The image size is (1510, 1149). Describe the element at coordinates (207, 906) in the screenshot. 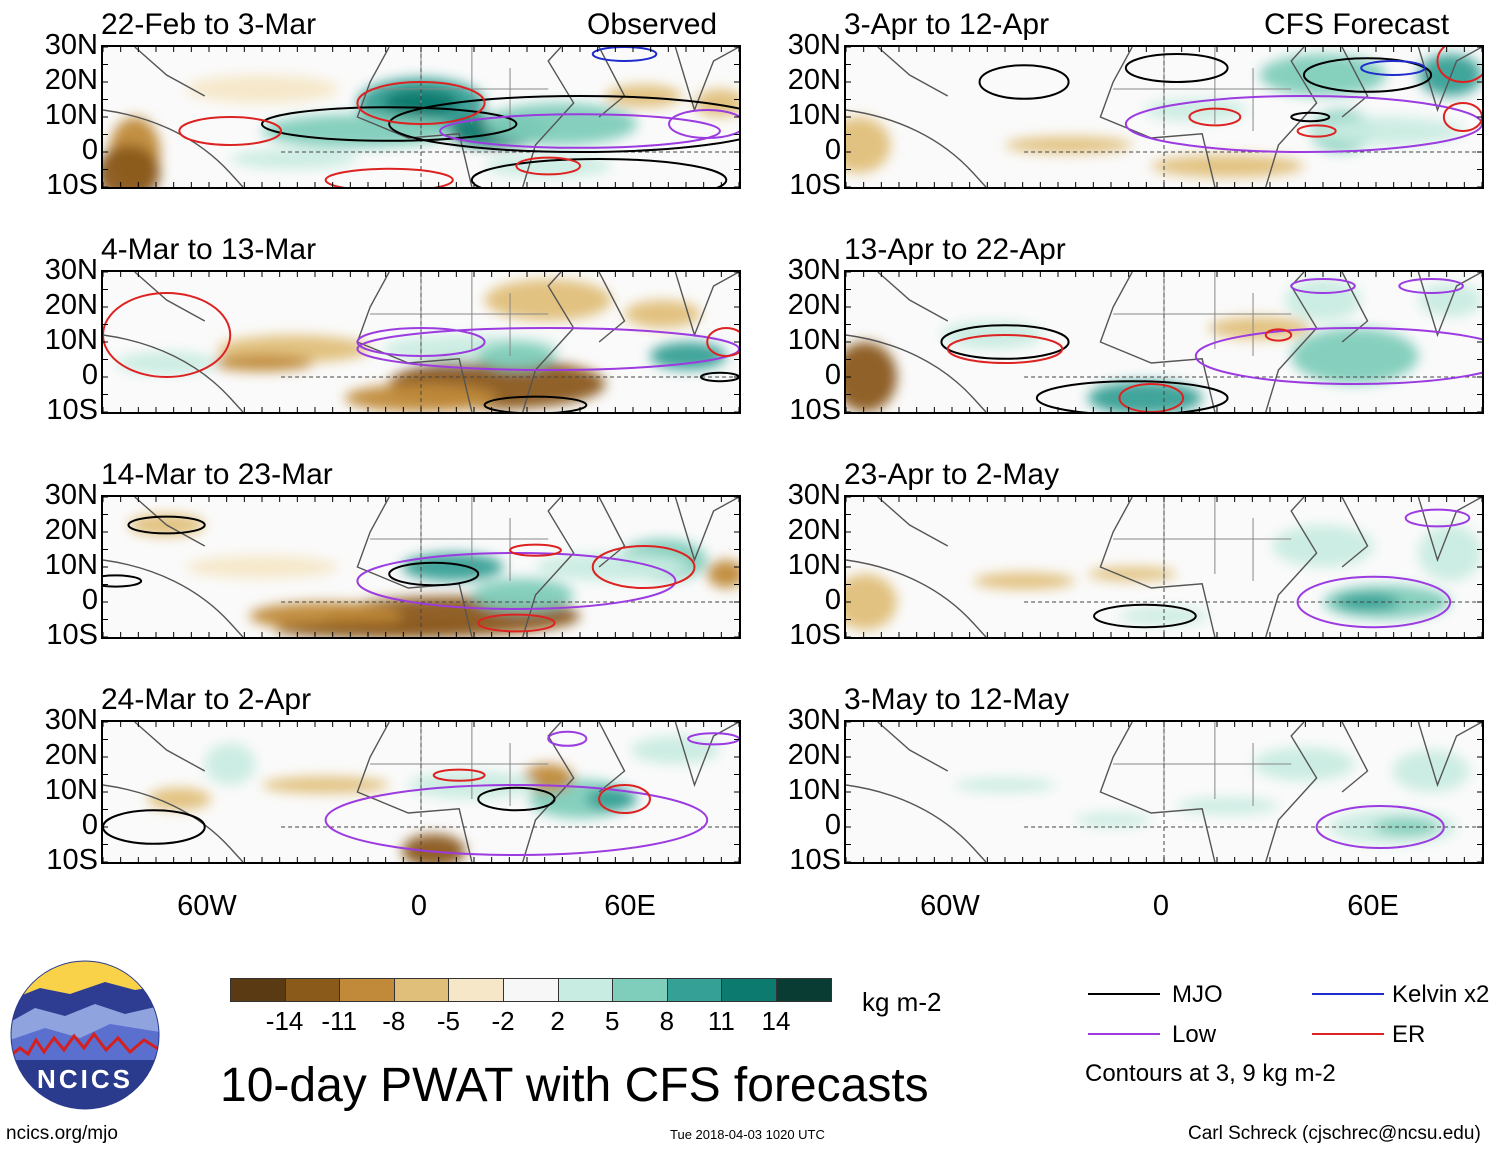

I see `lon-label-60w-left: 60W` at that location.